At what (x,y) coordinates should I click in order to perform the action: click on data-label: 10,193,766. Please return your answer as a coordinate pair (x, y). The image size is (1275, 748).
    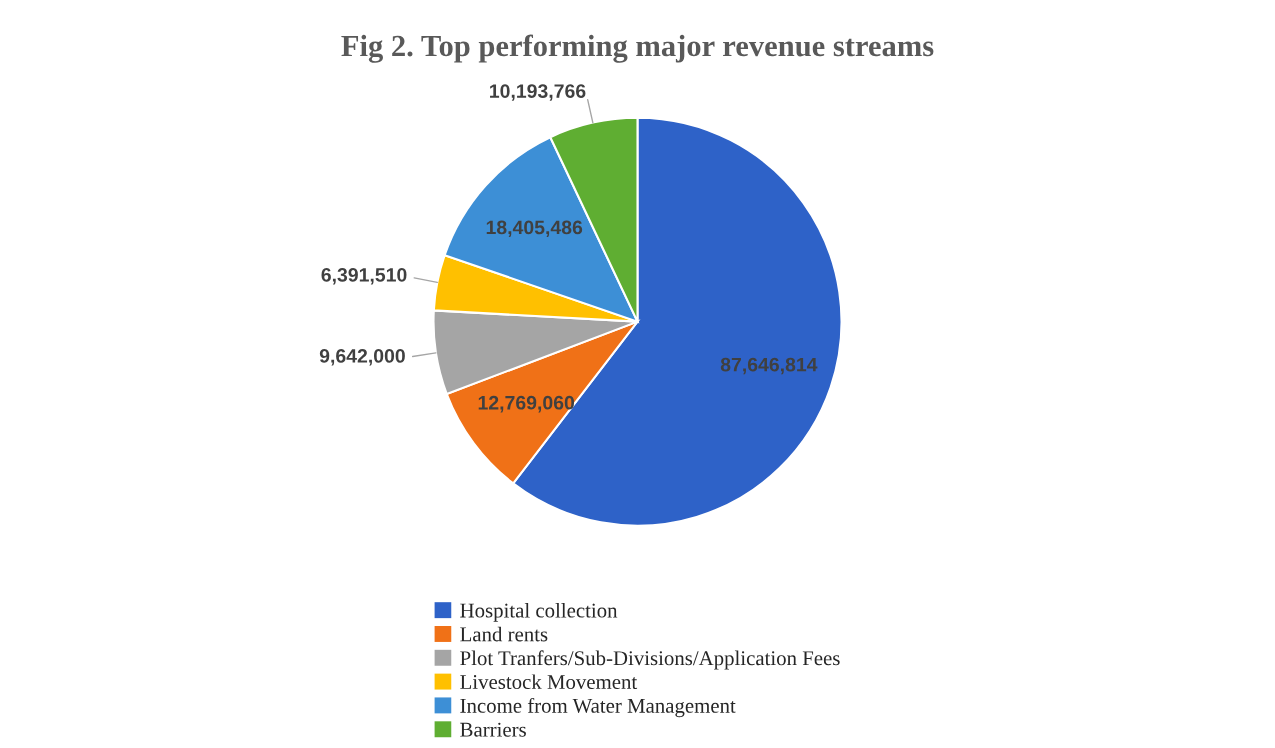
    Looking at the image, I should click on (538, 92).